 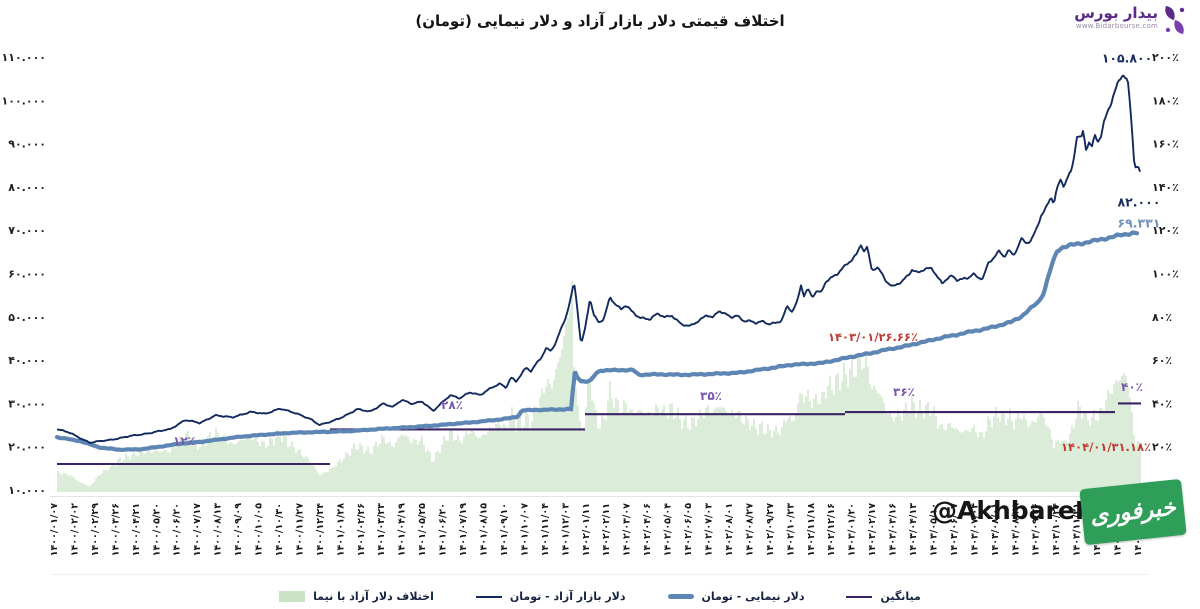 What do you see at coordinates (299, 530) in the screenshot?
I see `x-date-tick: ۱۴۰۰/۱۱/۲۷` at bounding box center [299, 530].